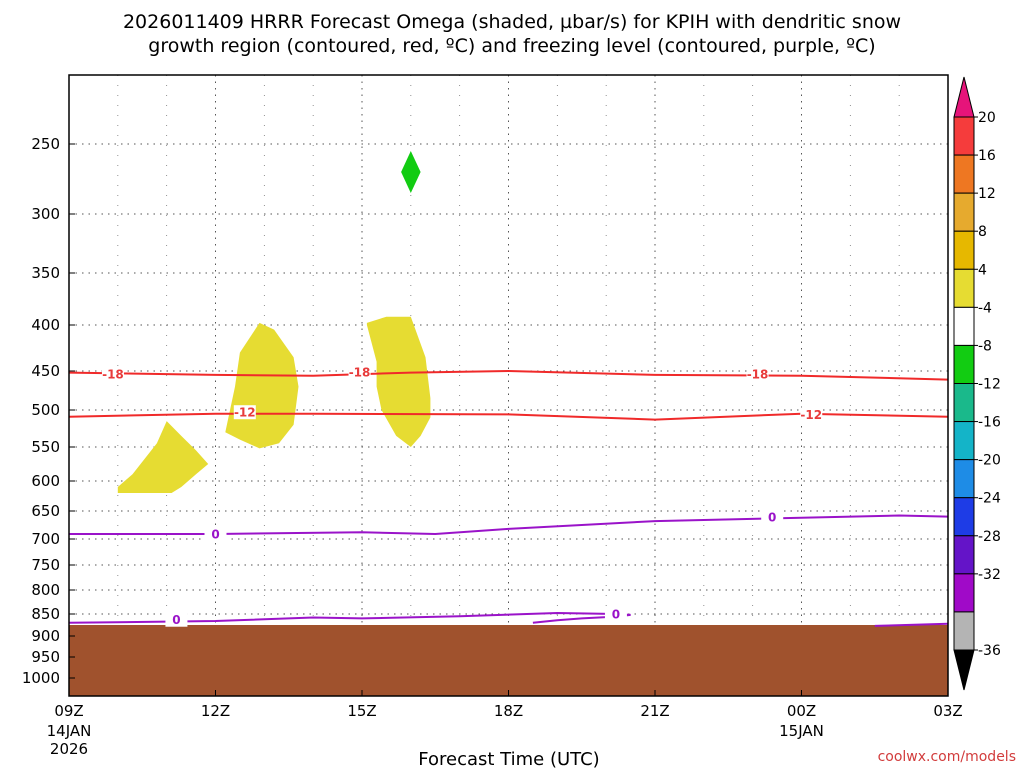 The image size is (1024, 768). Describe the element at coordinates (69, 749) in the screenshot. I see `x-tick-year-09Z: 2026` at that location.